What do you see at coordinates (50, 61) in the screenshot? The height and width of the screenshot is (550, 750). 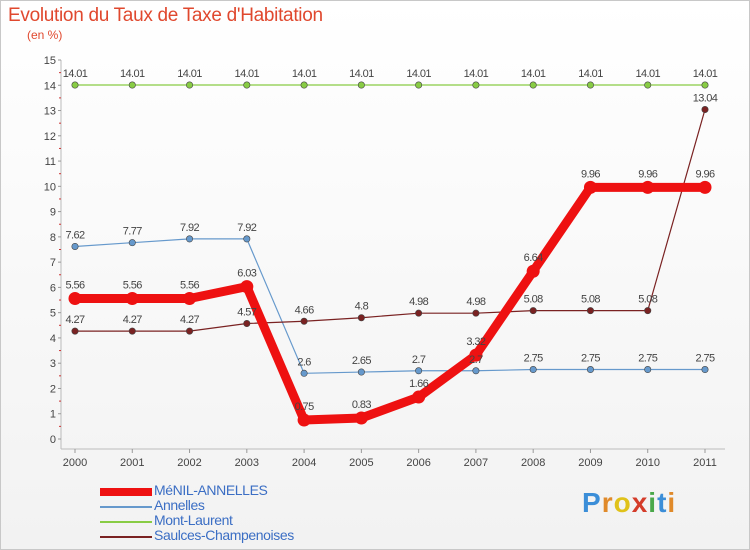 I see `y-tick-label: 15` at bounding box center [50, 61].